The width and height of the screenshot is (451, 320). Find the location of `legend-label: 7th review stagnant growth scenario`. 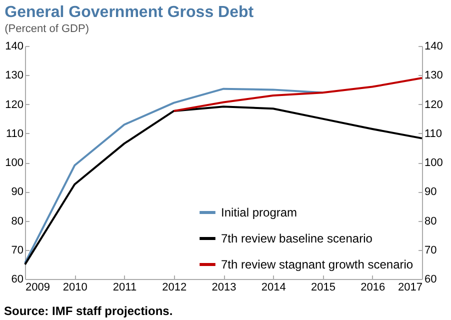

legend-label: 7th review stagnant growth scenario is located at coordinates (317, 265).